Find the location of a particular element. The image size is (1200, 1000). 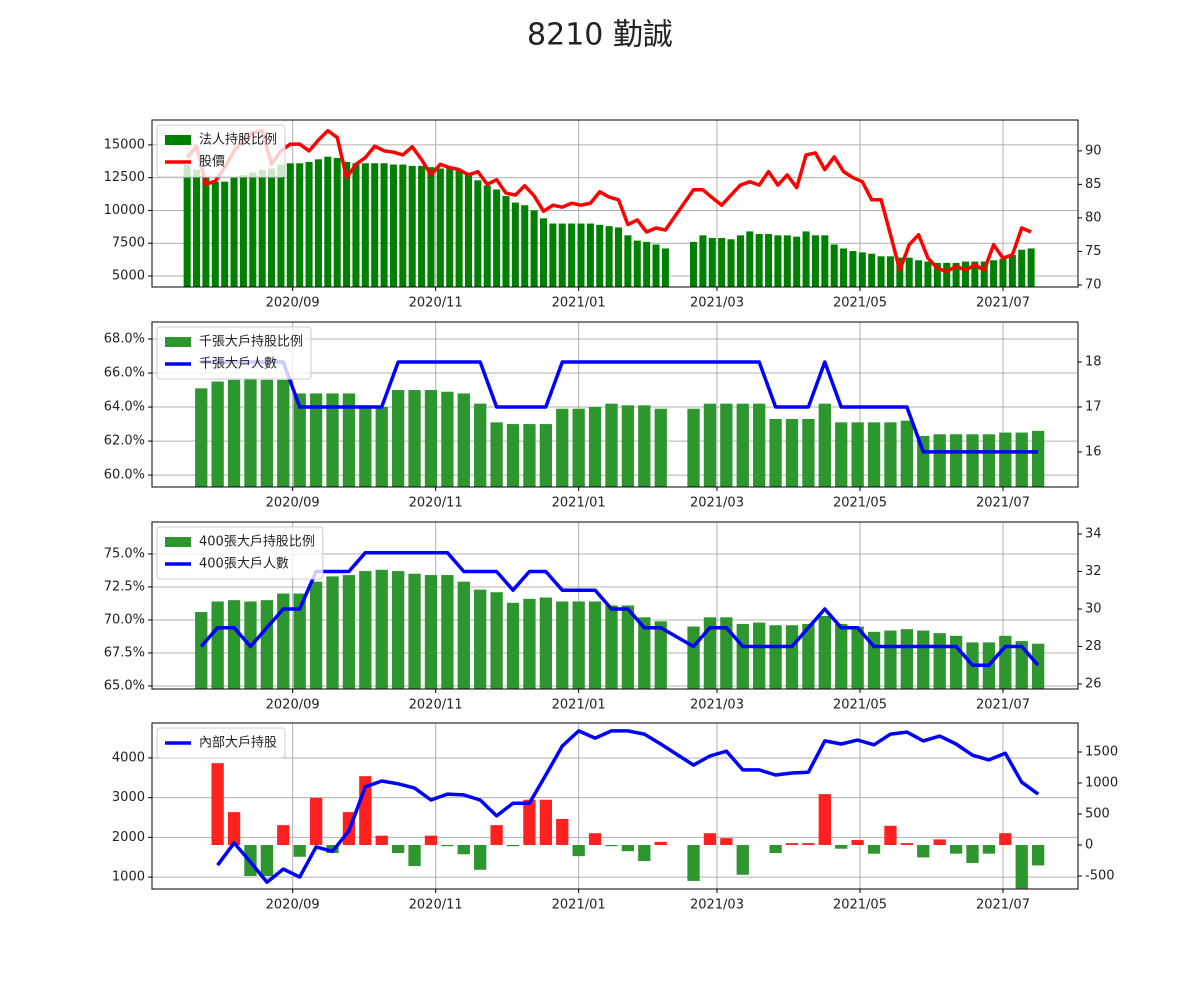

x-tick-label: 2021/03 is located at coordinates (717, 905).